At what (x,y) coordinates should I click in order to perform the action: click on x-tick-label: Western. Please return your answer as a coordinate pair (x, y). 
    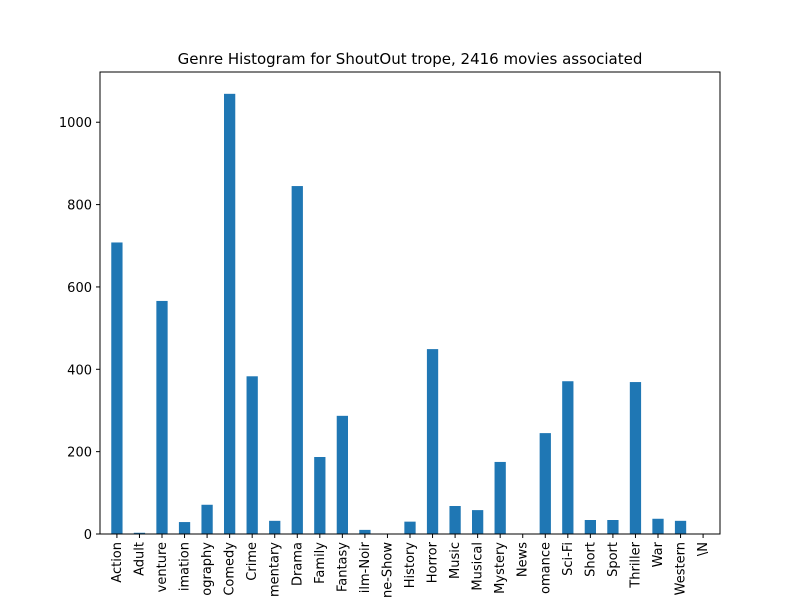
    Looking at the image, I should click on (681, 568).